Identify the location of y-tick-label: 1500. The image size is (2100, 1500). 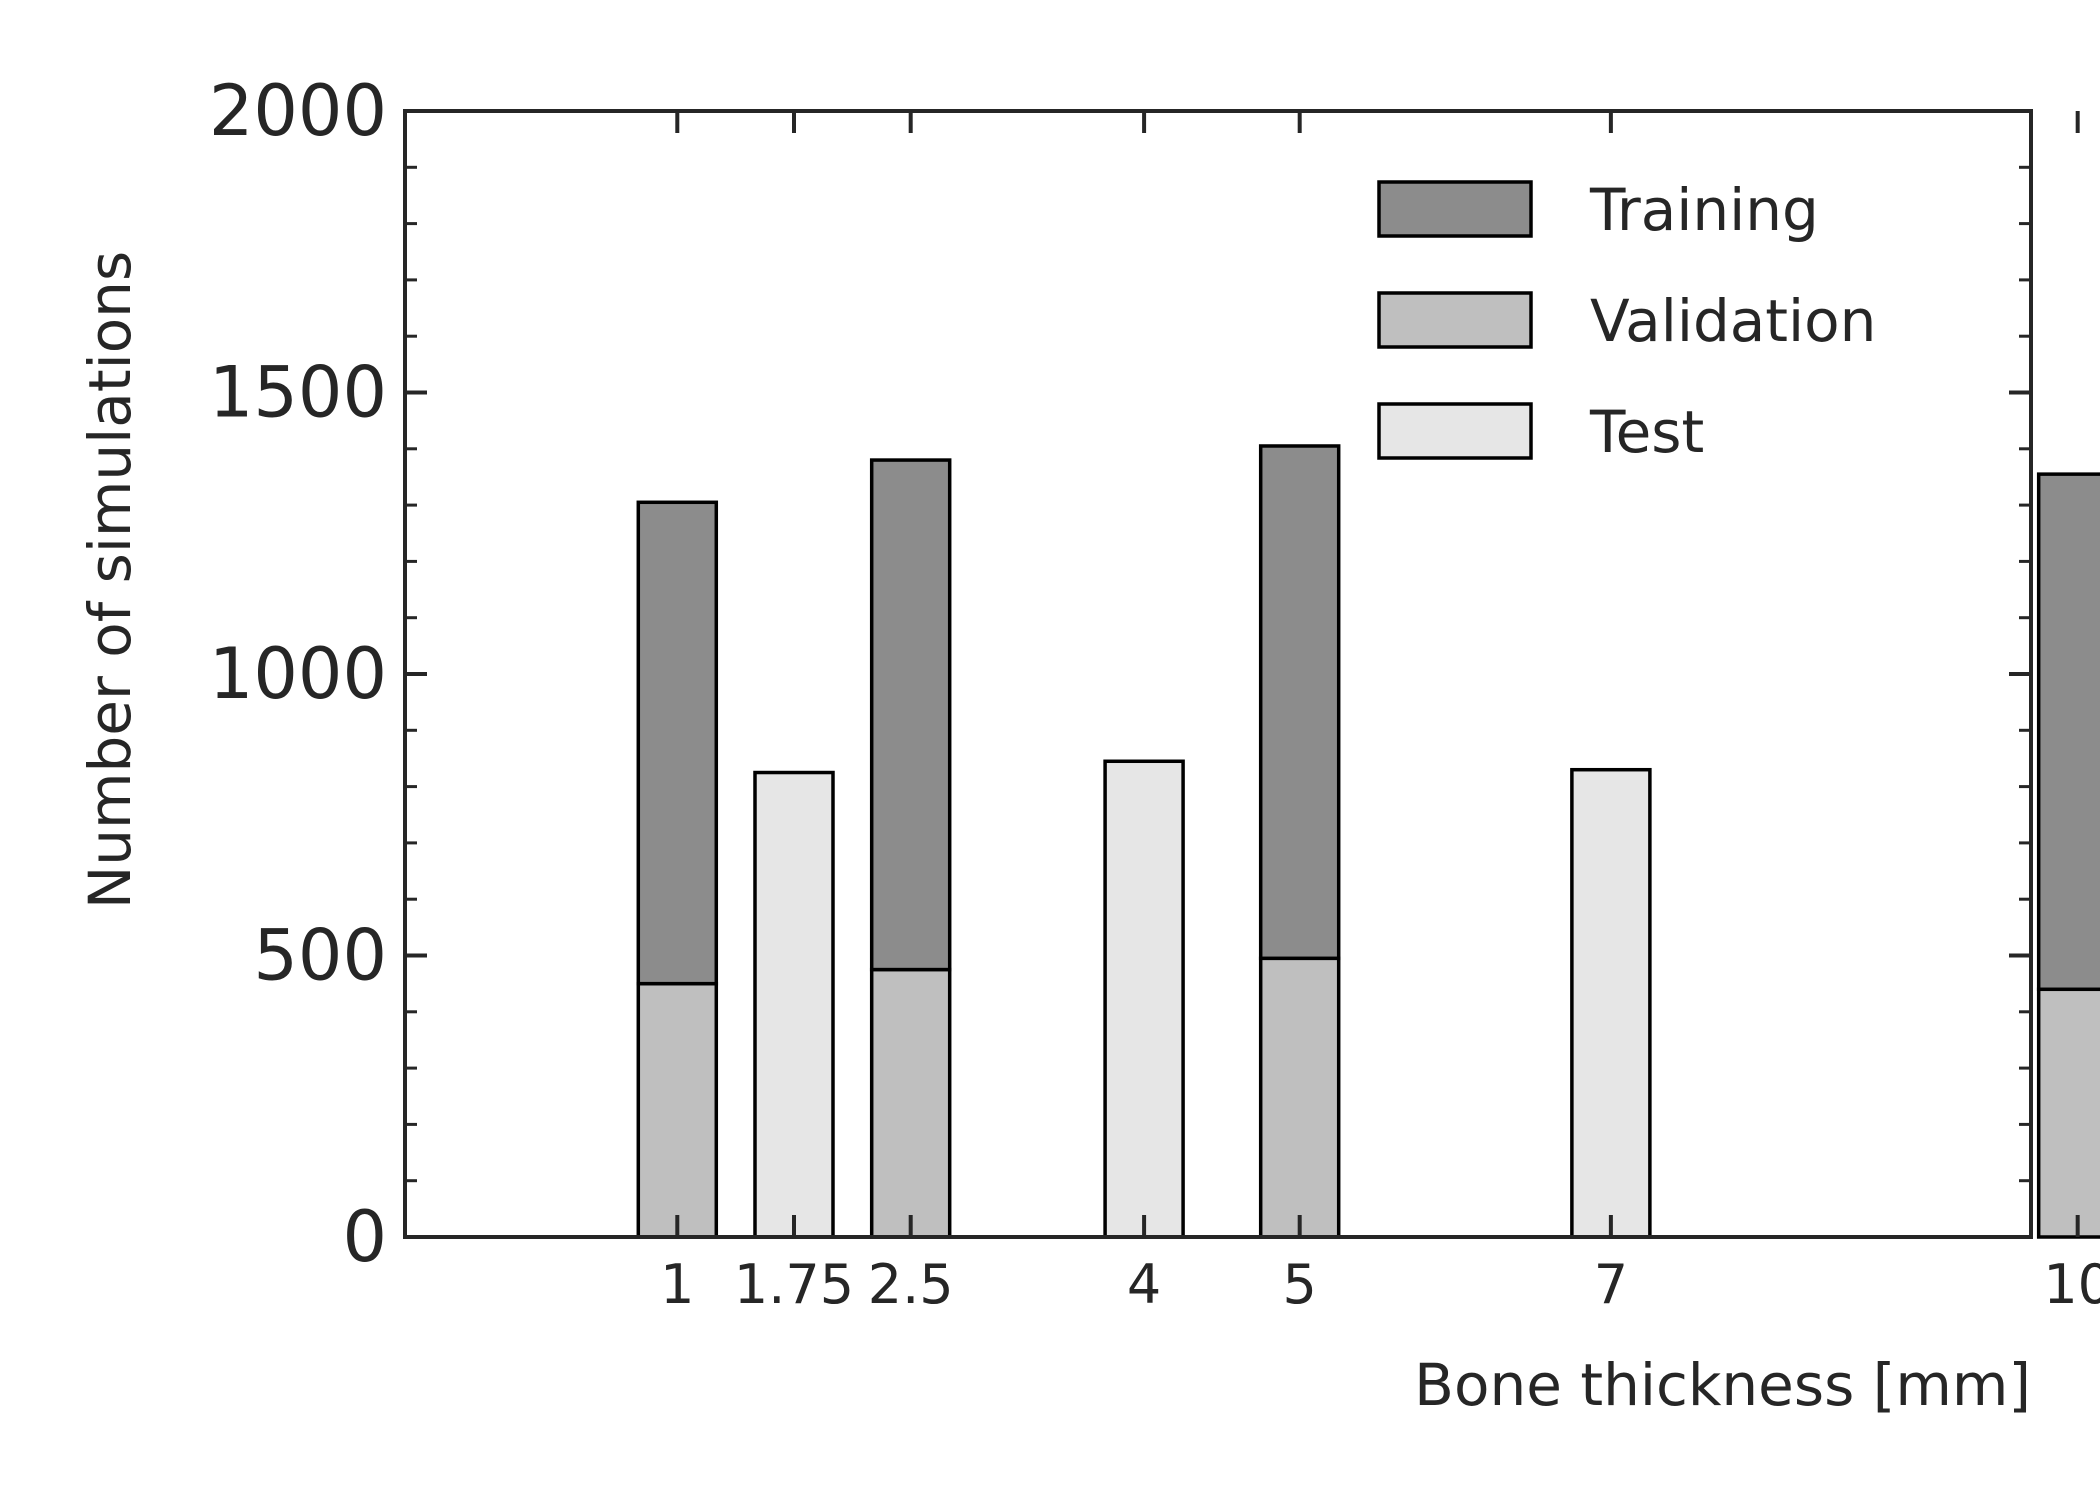
(298, 393).